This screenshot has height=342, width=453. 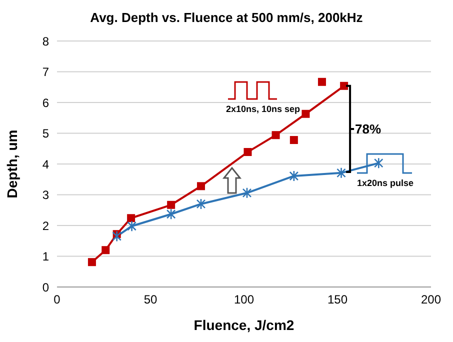 I want to click on annotation: 78%, so click(x=368, y=128).